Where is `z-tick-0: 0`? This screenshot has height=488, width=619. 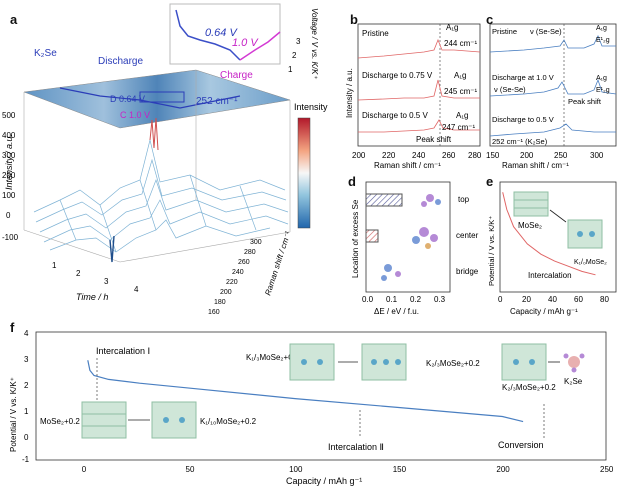
z-tick-0: 0 is located at coordinates (8, 215).